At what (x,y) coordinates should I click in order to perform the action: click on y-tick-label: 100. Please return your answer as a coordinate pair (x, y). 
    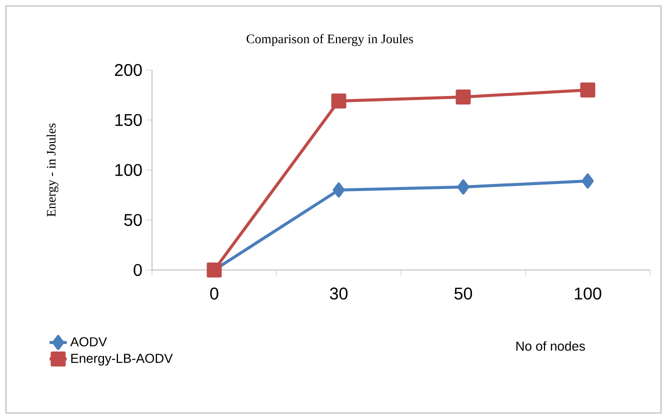
    Looking at the image, I should click on (128, 170).